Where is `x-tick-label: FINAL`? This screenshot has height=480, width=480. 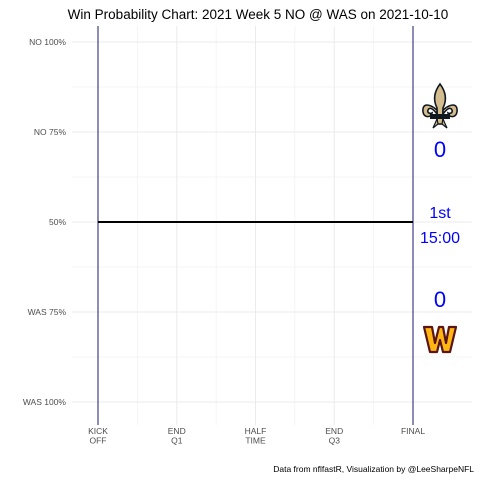 x-tick-label: FINAL is located at coordinates (413, 431).